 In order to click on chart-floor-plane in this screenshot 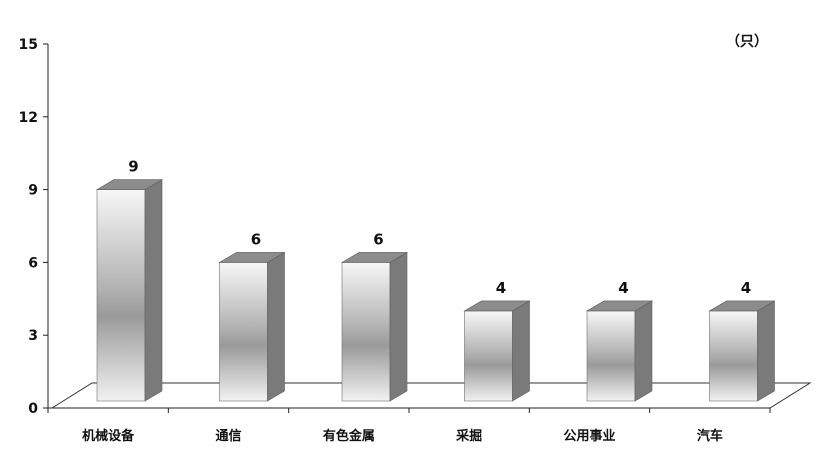, I will do `click(431, 395)`.